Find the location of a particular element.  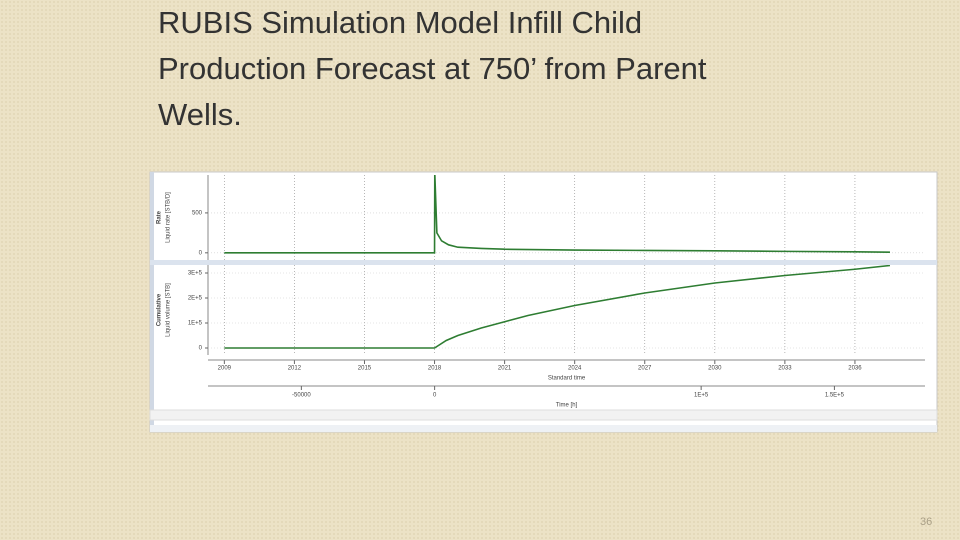

x-tick-label: 2015 is located at coordinates (365, 369).